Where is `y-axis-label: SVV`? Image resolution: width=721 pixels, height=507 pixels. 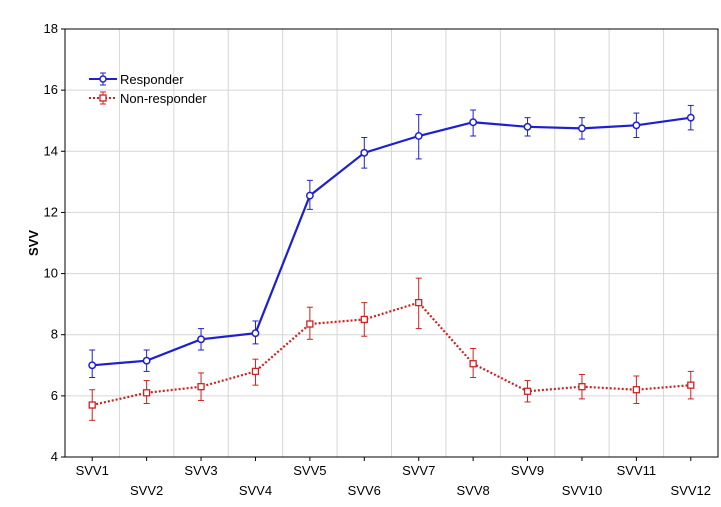 y-axis-label: SVV is located at coordinates (33, 243).